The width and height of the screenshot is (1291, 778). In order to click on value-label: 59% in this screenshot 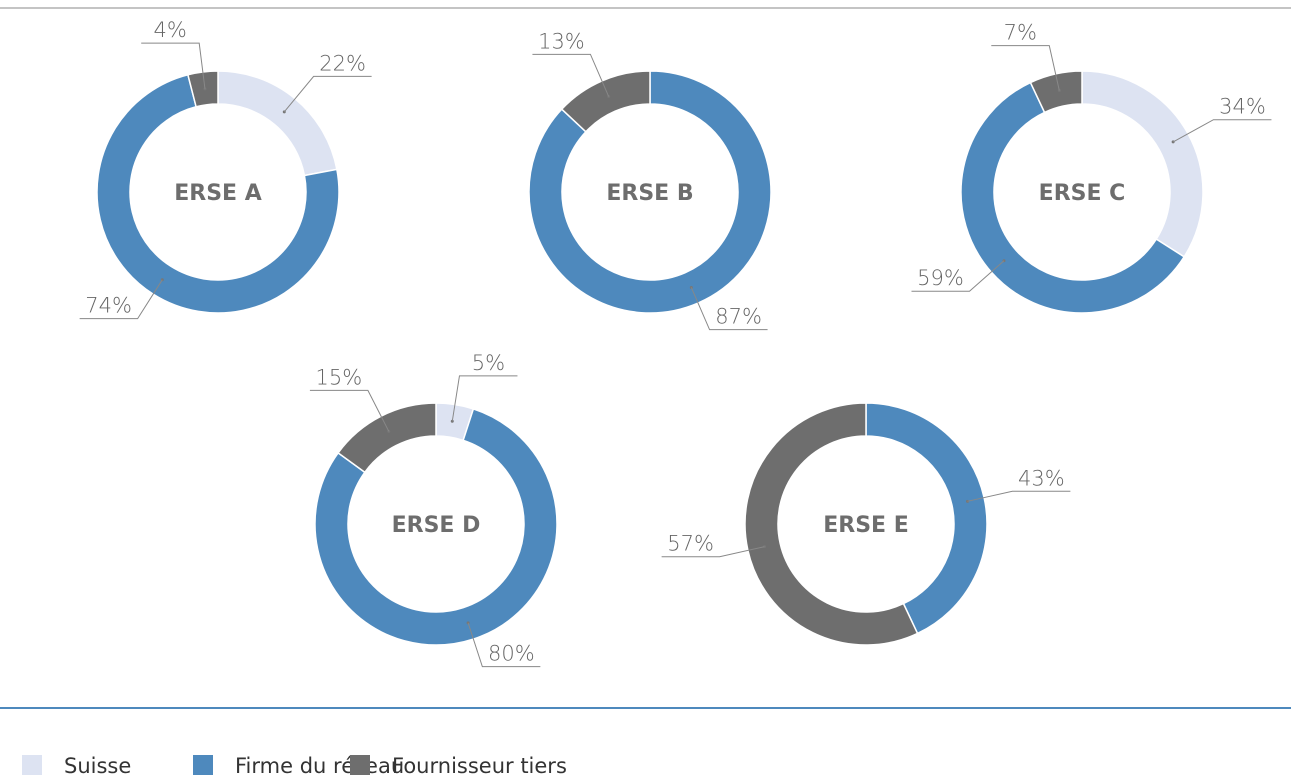, I will do `click(940, 278)`.